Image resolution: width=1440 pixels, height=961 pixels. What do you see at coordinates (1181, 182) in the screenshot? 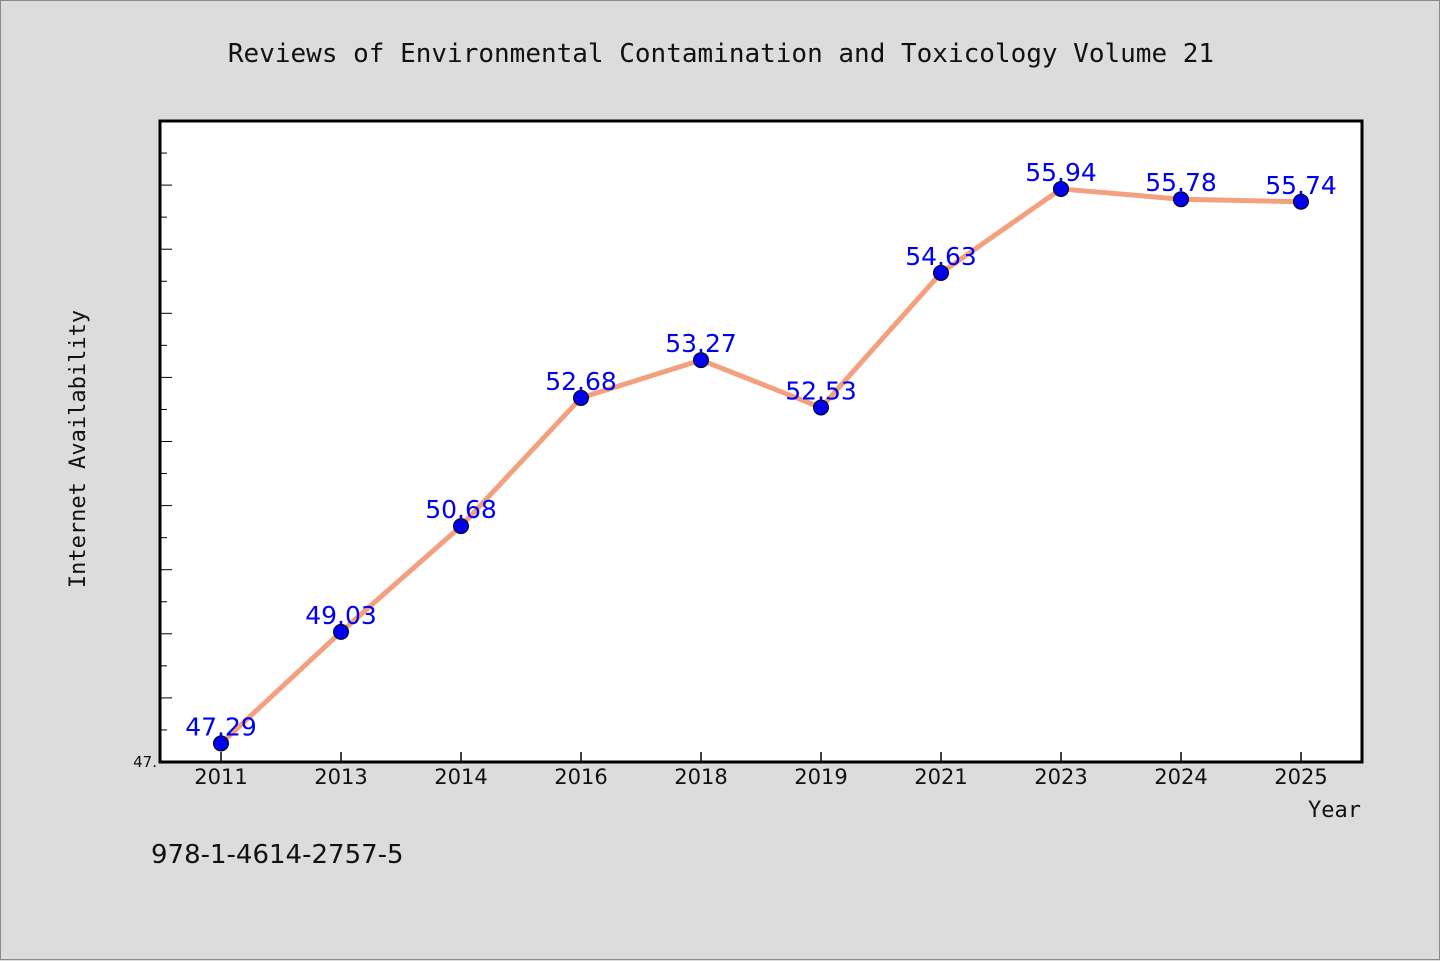
I see `data-label: 55.78` at bounding box center [1181, 182].